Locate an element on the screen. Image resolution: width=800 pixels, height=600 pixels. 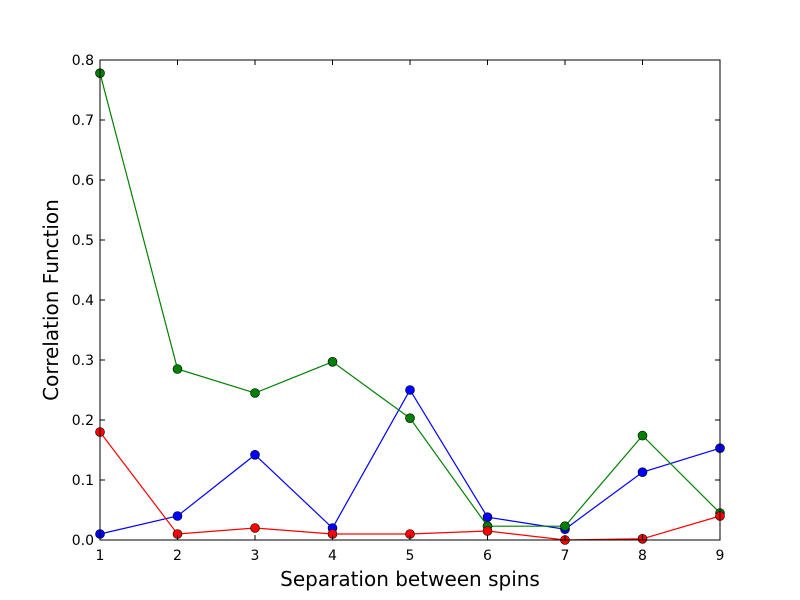
x-tick-label: 9 is located at coordinates (720, 556).